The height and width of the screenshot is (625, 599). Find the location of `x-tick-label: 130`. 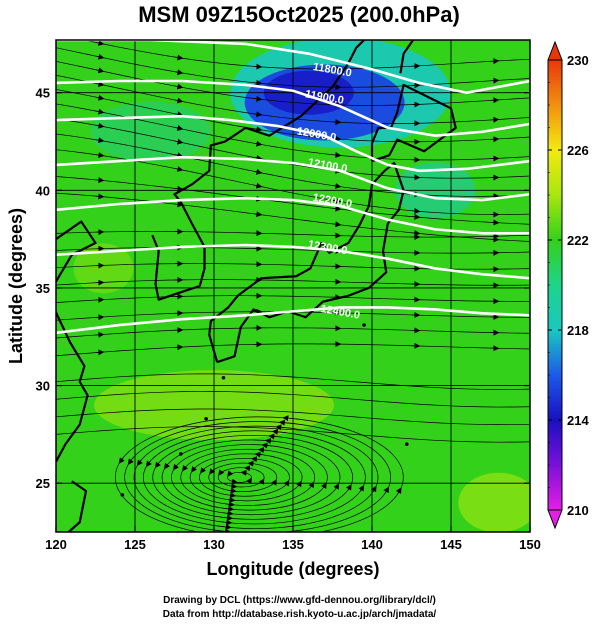

x-tick-label: 130 is located at coordinates (214, 544).